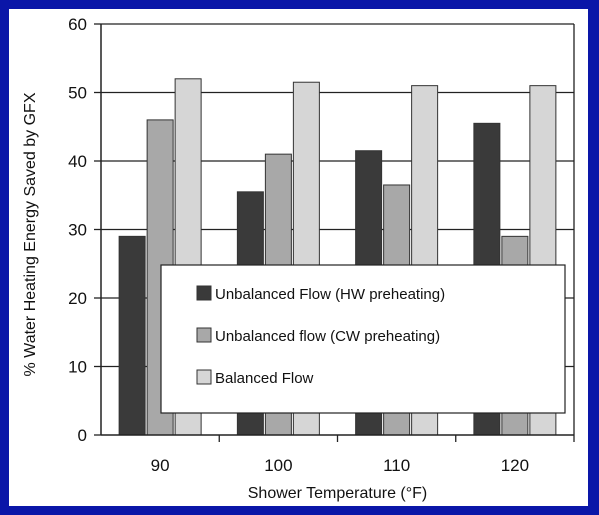  Describe the element at coordinates (77, 161) in the screenshot. I see `y-tick-label: 40` at that location.